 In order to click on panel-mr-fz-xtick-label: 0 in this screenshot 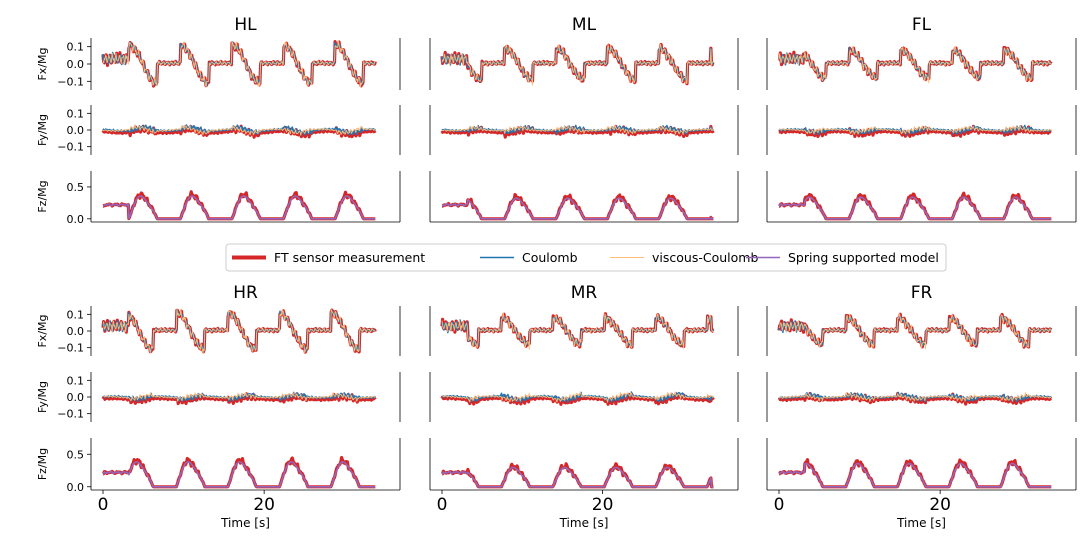, I will do `click(442, 505)`.